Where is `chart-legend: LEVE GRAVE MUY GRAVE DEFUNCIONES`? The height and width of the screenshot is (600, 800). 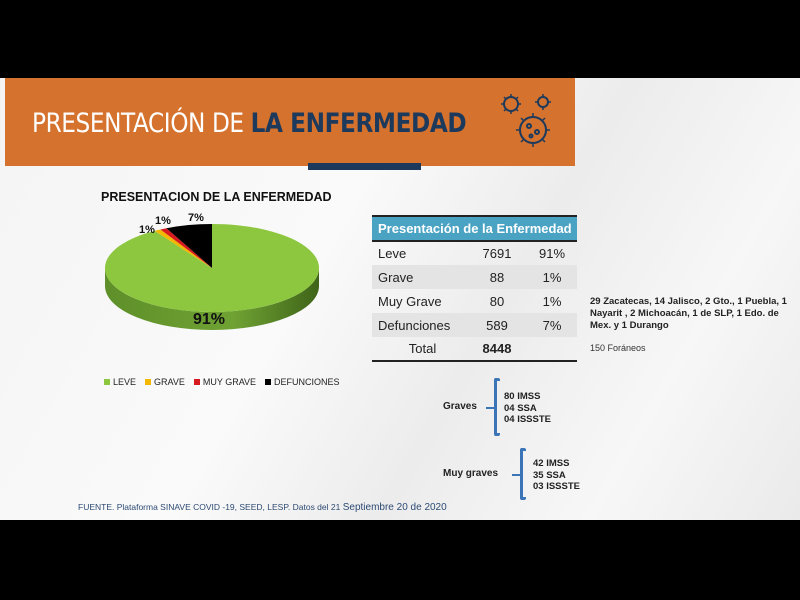
chart-legend: LEVE GRAVE MUY GRAVE DEFUNCIONES is located at coordinates (222, 382).